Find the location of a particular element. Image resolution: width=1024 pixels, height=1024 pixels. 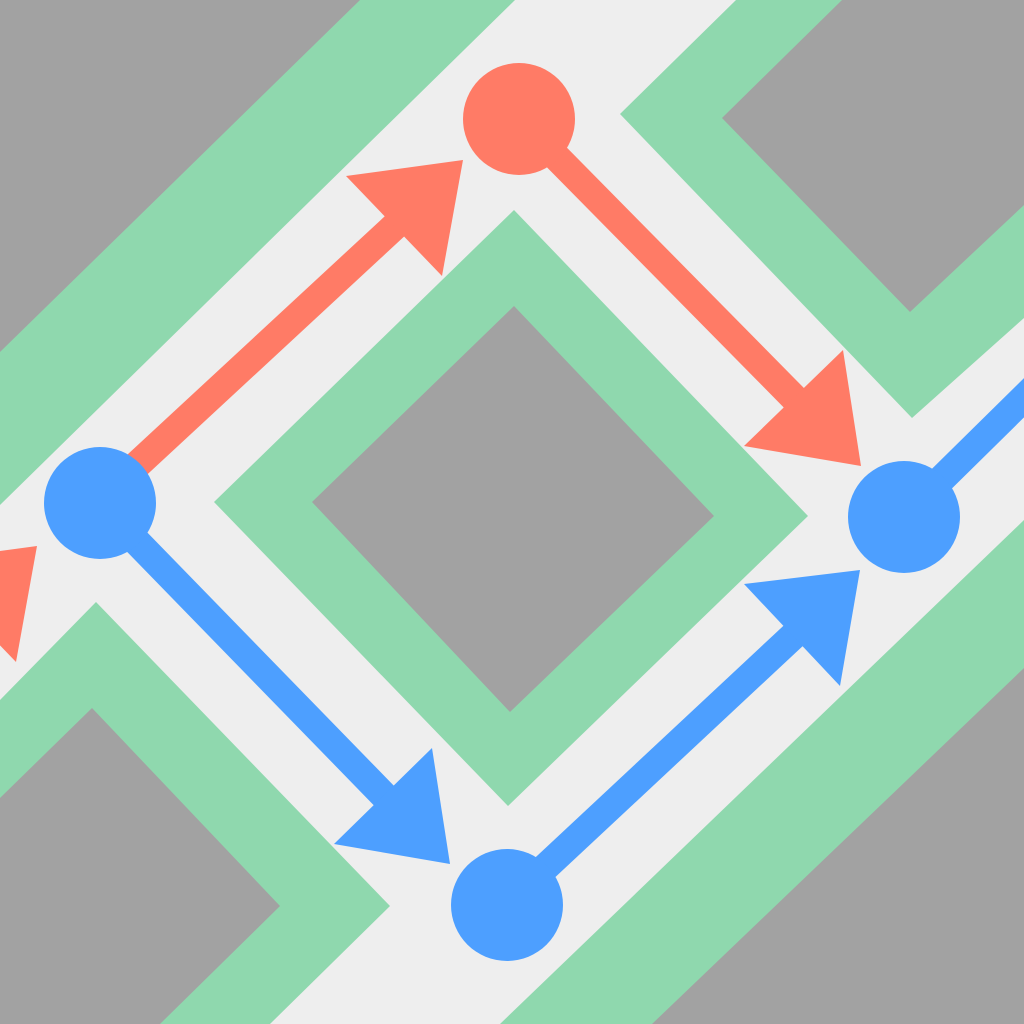

red-route-segment-top-to-right is located at coordinates (659, 261).